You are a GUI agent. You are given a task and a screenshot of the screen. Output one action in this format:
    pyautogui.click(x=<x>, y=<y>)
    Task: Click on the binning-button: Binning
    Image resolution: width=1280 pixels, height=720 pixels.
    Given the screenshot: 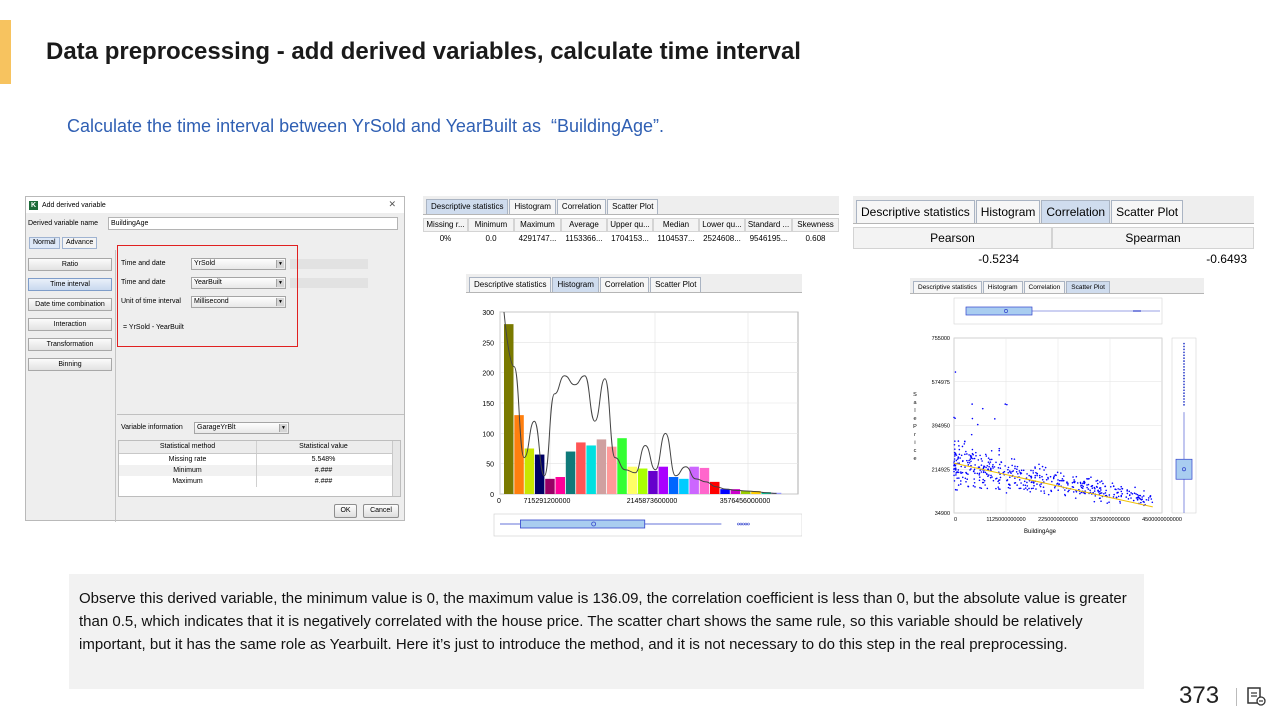 What is the action you would take?
    pyautogui.click(x=70, y=364)
    